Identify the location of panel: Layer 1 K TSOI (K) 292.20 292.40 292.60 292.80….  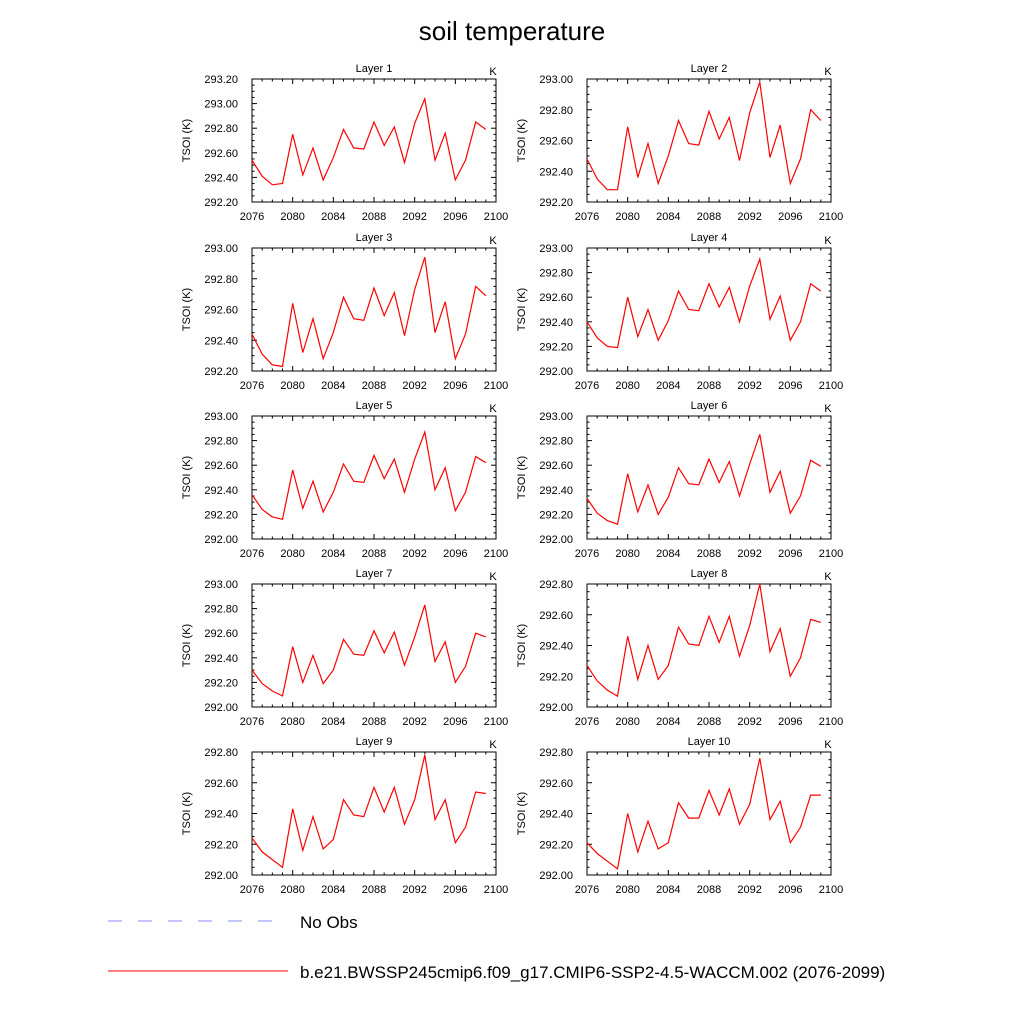
(344, 143).